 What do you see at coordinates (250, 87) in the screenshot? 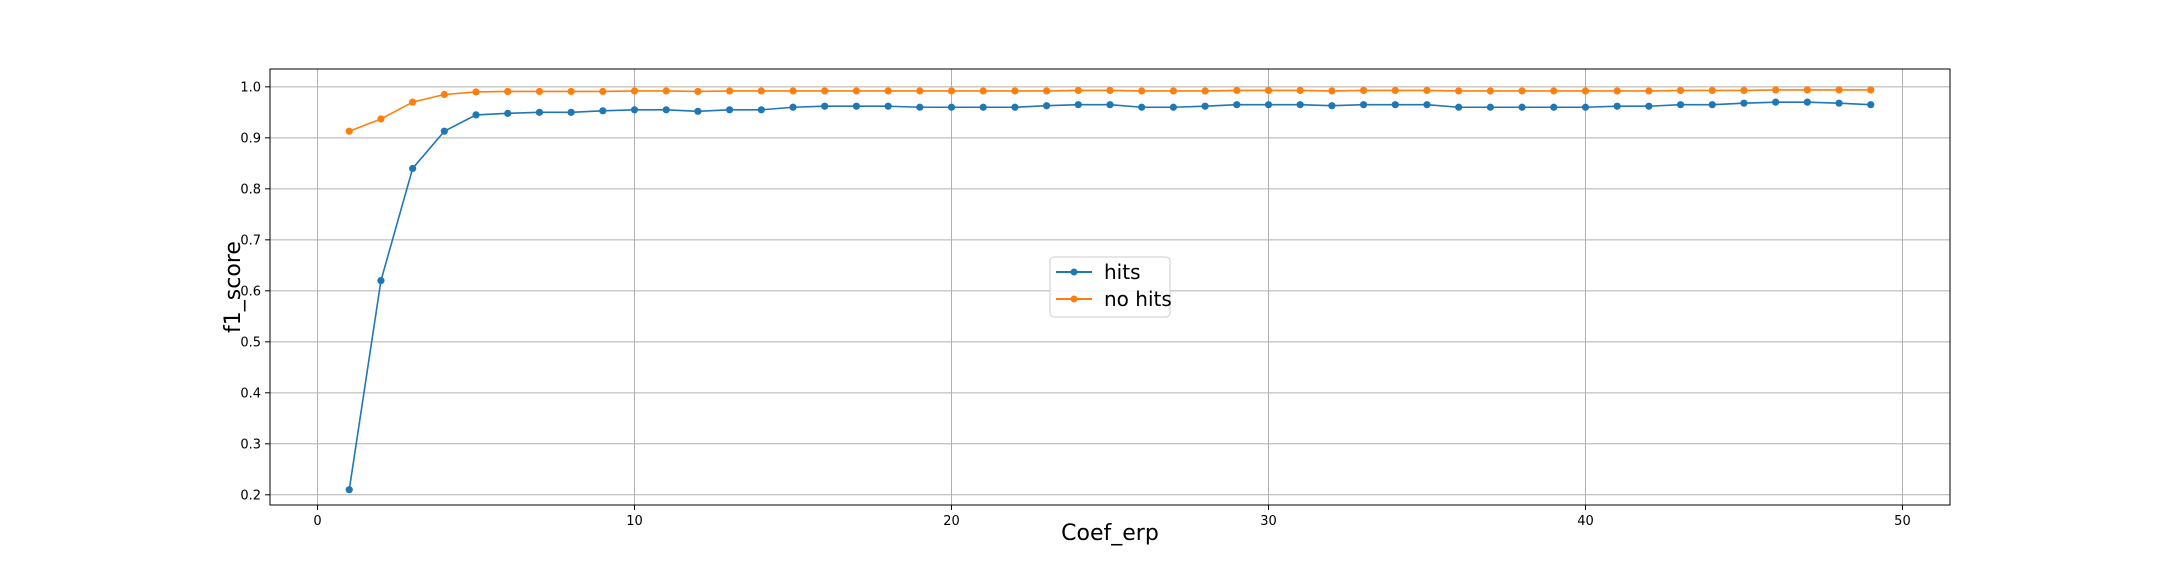
I see `y-tick-label: 1.0` at bounding box center [250, 87].